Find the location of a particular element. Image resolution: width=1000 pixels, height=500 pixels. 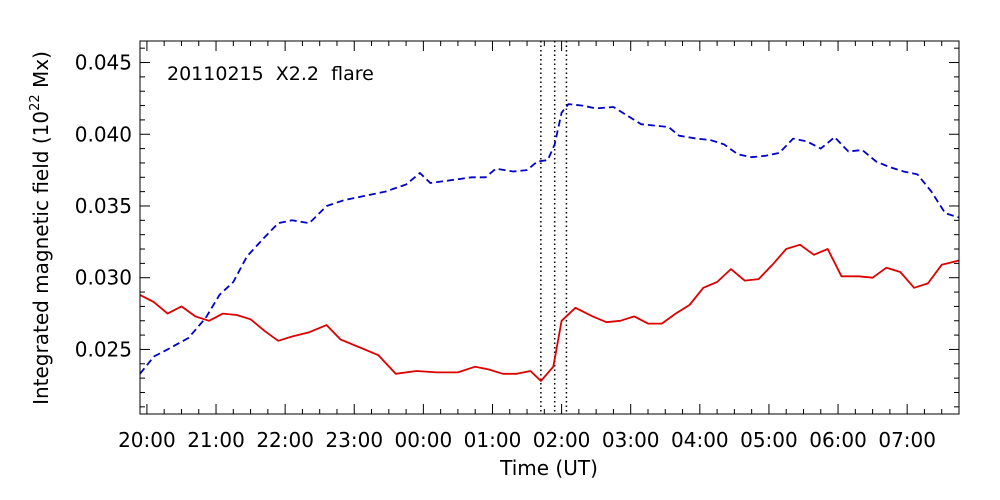

x-tick-label: 00:00 is located at coordinates (424, 440).